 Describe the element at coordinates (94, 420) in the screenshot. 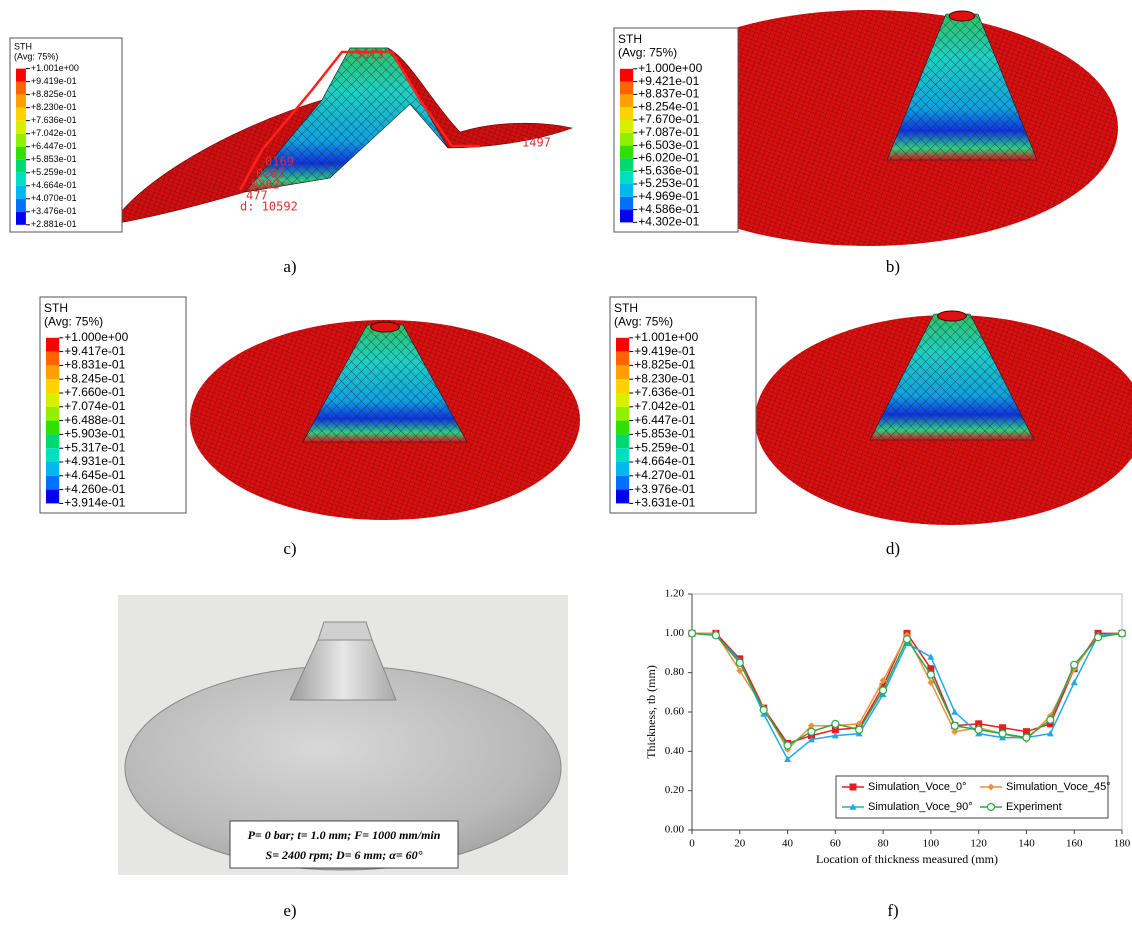

I see `legend-value: +6.488e-01` at that location.